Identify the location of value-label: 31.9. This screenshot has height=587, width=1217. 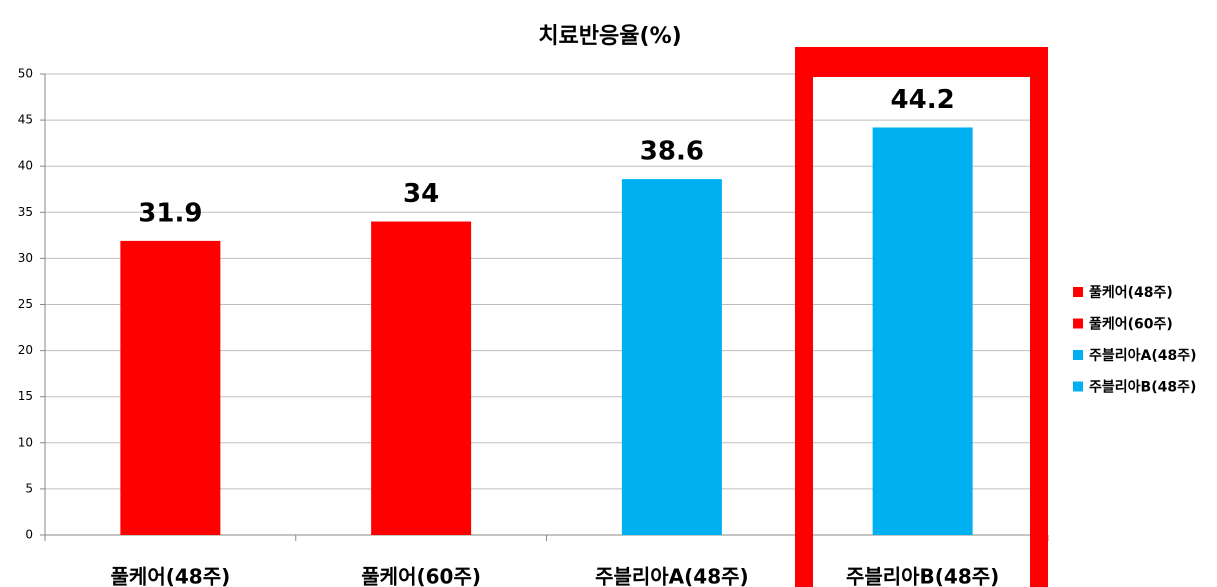
(170, 213).